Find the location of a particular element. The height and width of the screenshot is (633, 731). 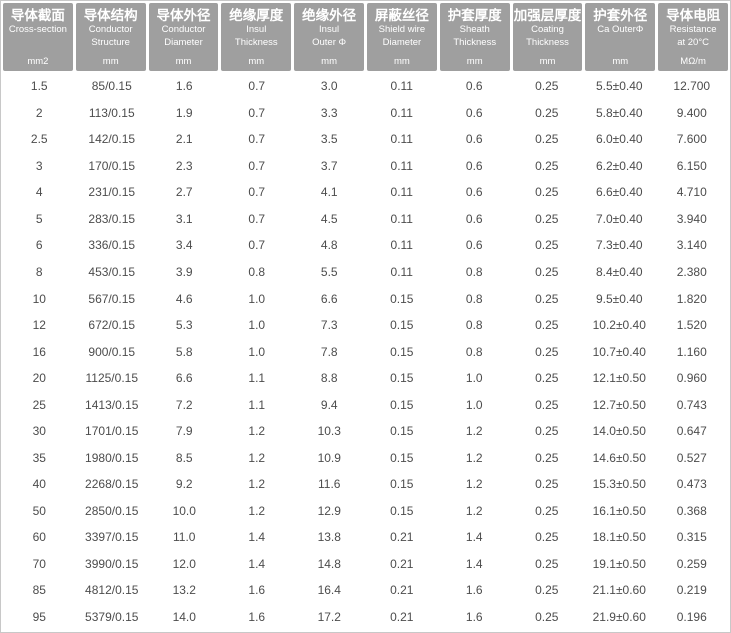

table-cell: 50 is located at coordinates (39, 510).